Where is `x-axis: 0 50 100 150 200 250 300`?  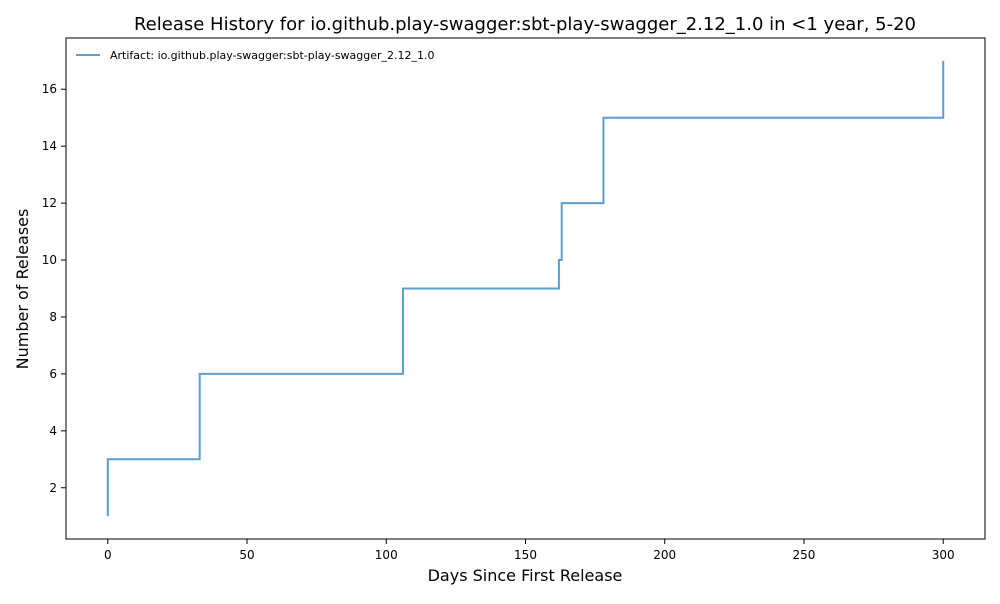
x-axis: 0 50 100 150 200 250 300 is located at coordinates (529, 550).